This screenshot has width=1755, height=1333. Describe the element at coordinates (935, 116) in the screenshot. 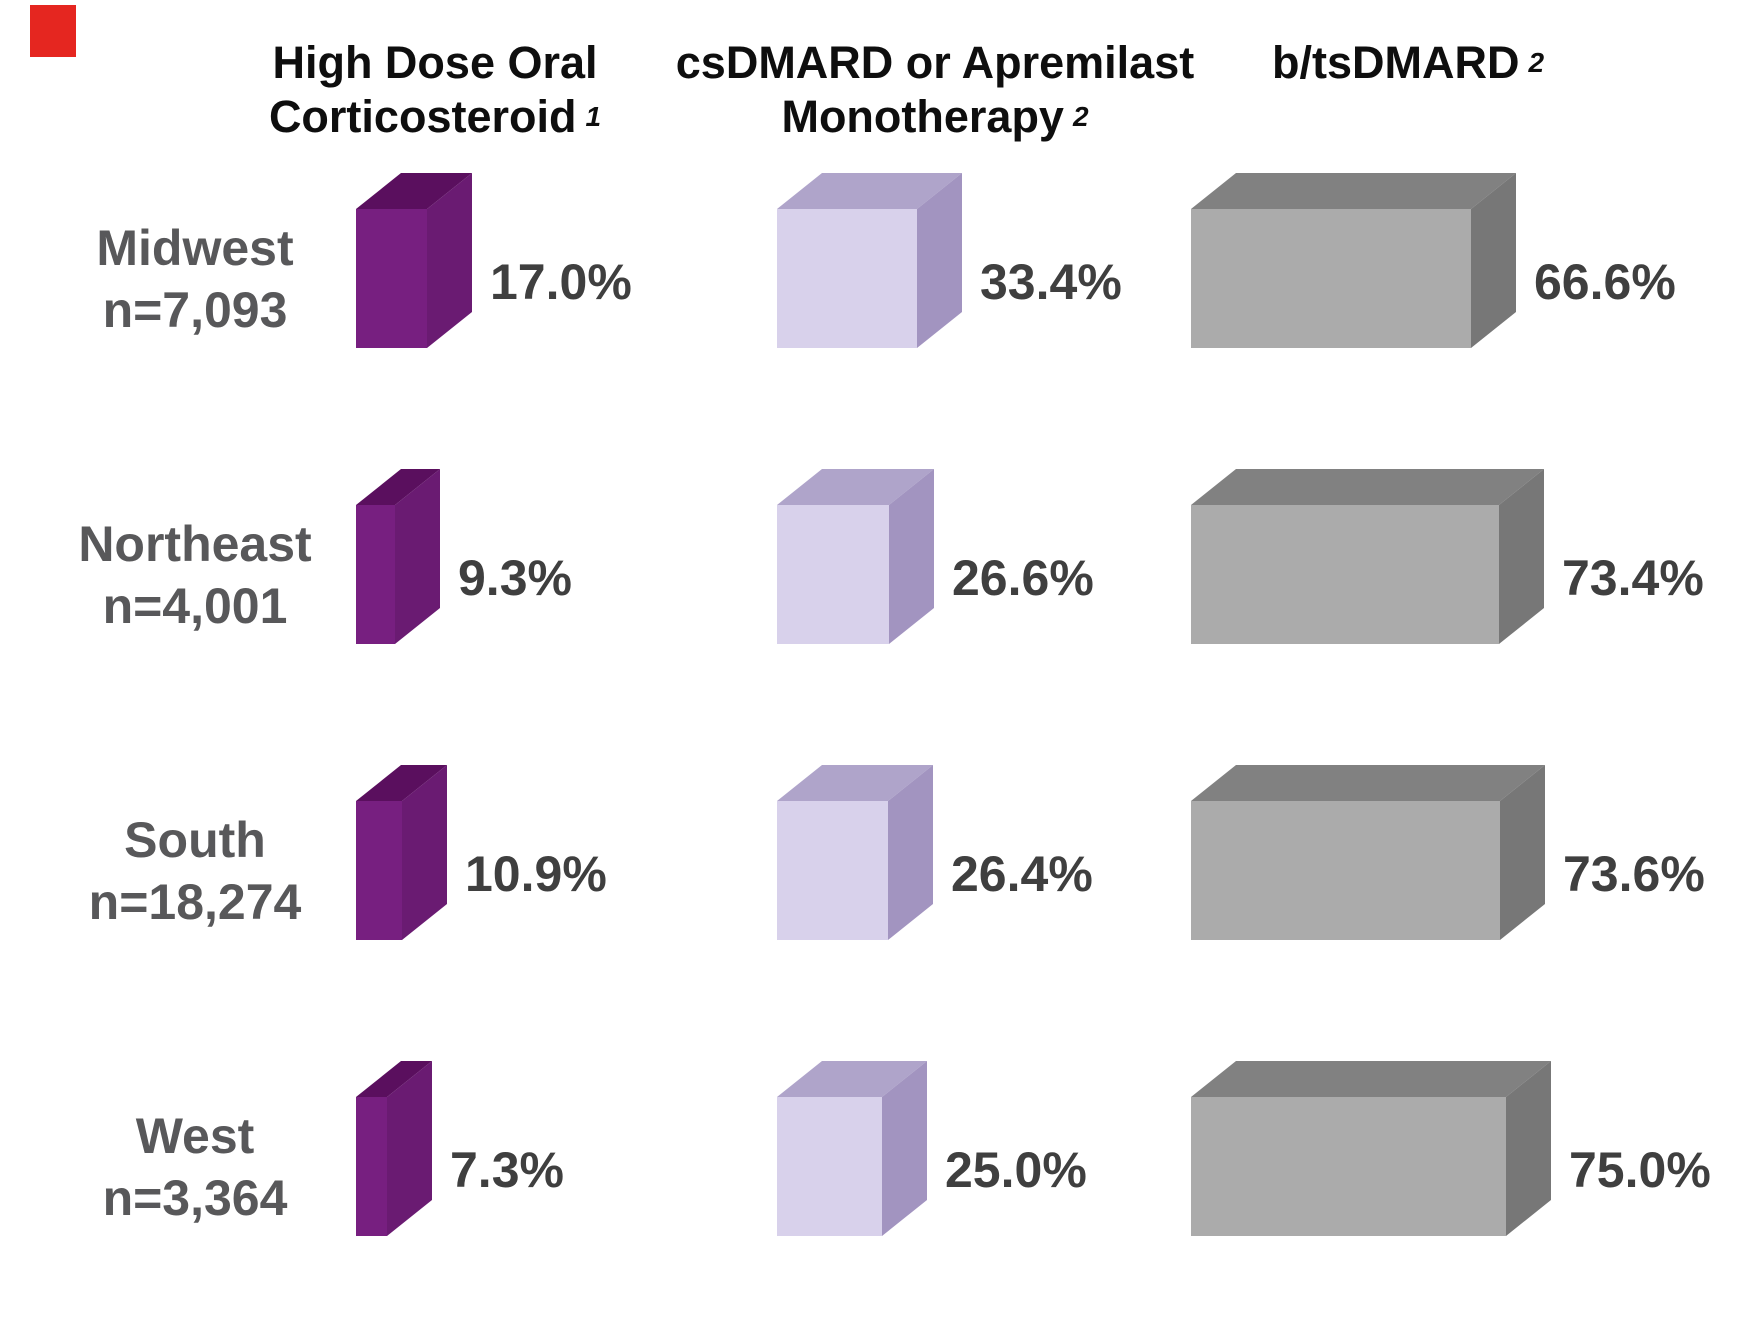

I see `header-line-2: Monotherapy 2` at that location.